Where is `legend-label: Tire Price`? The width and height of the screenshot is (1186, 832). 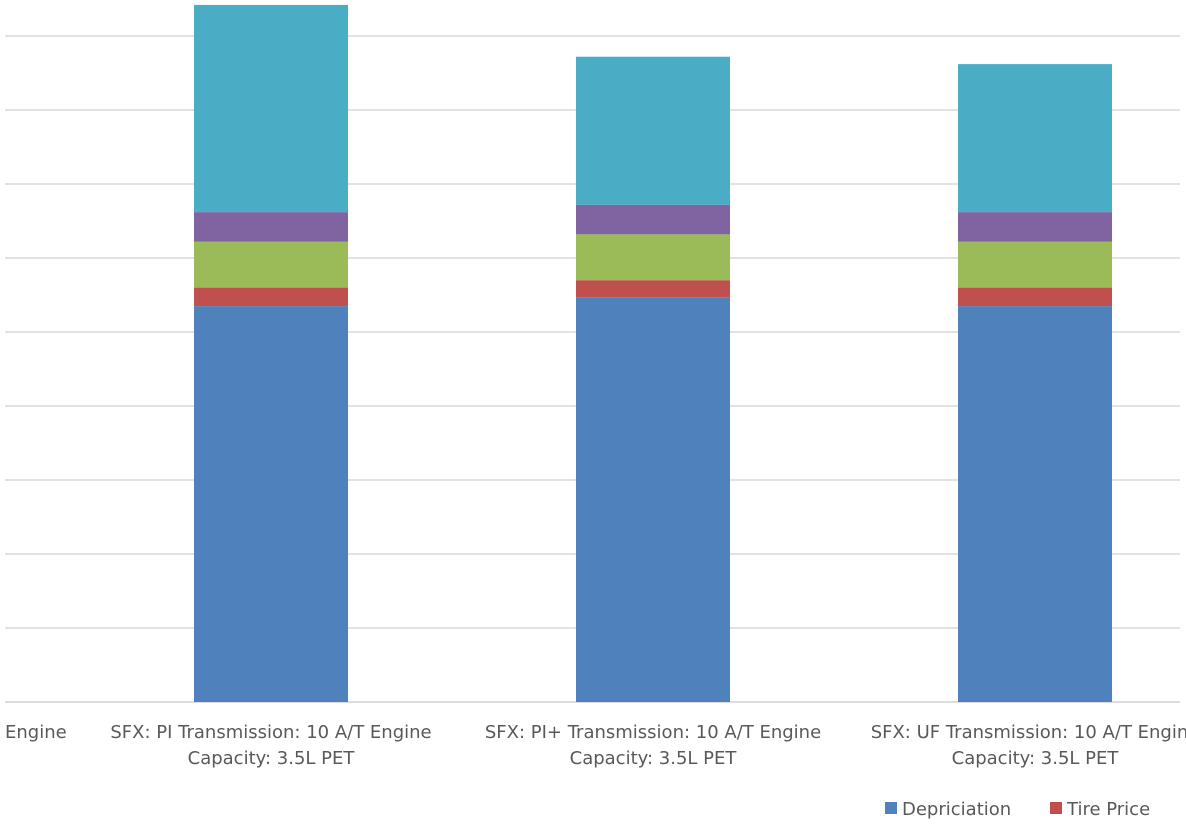 legend-label: Tire Price is located at coordinates (1108, 809).